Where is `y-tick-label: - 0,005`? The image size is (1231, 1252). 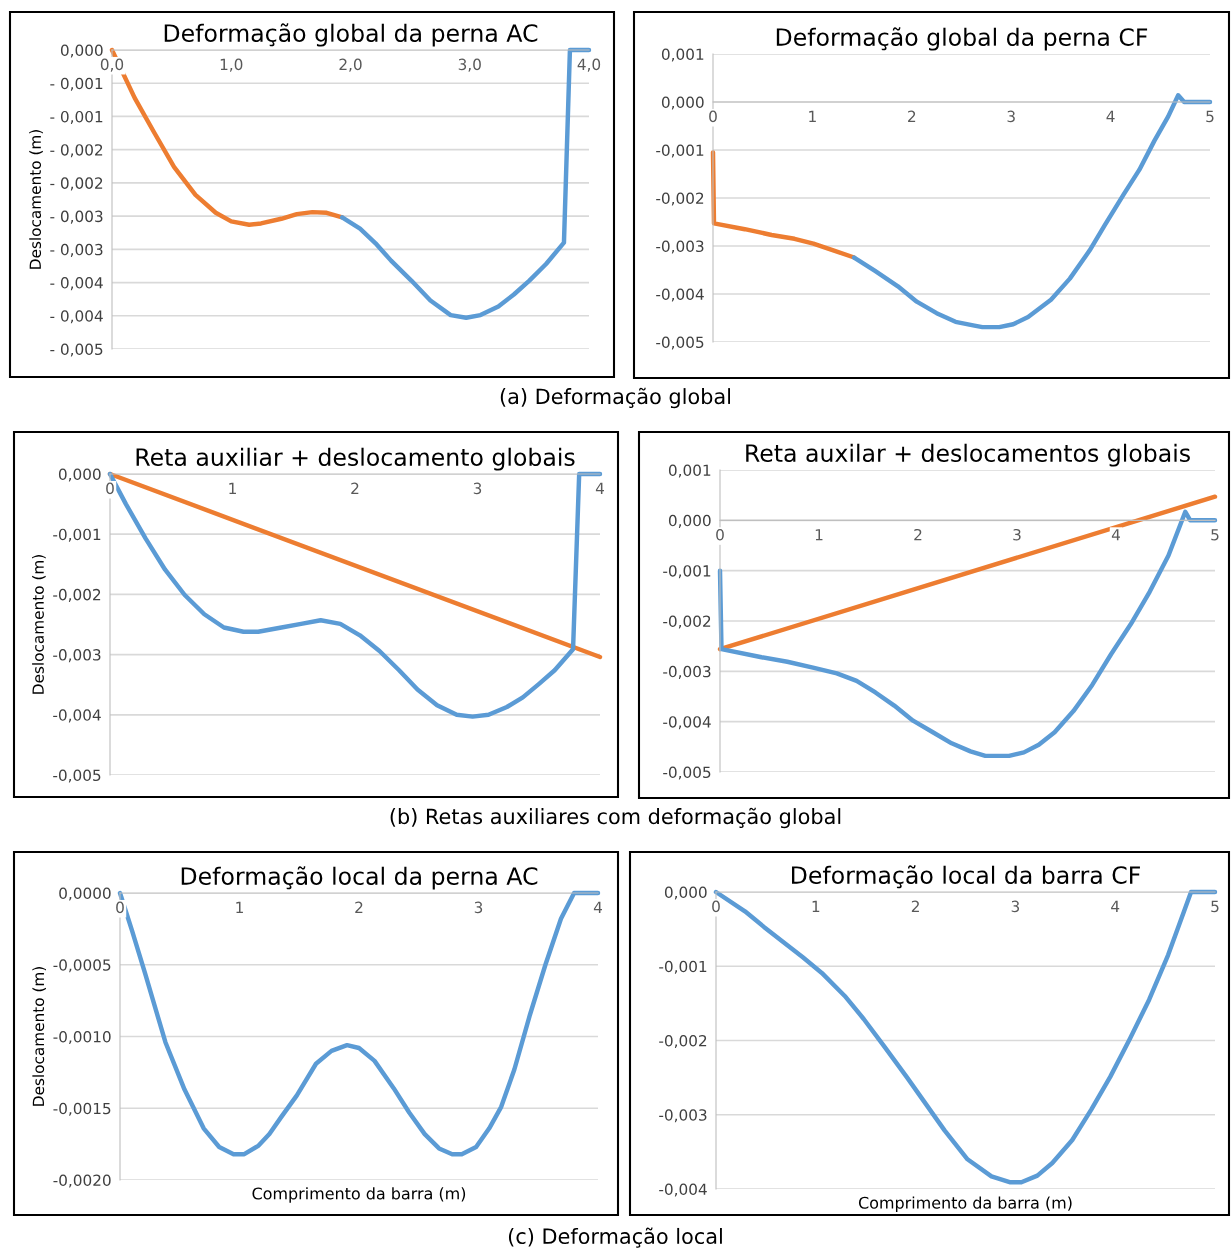
y-tick-label: - 0,005 is located at coordinates (76, 350).